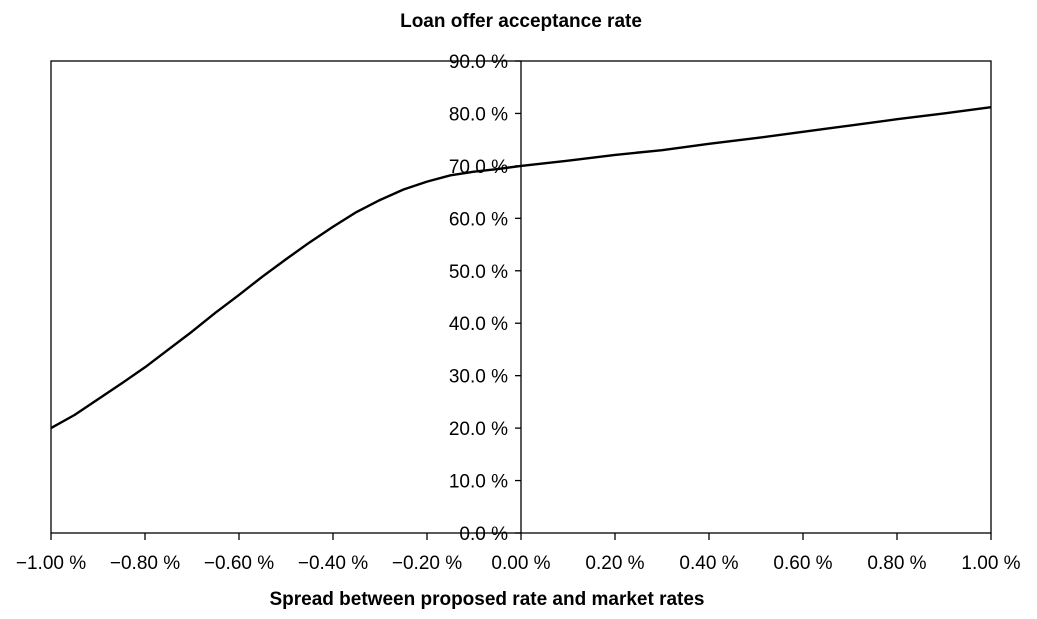  Describe the element at coordinates (478, 482) in the screenshot. I see `y-tick-label: 10.0 %` at that location.